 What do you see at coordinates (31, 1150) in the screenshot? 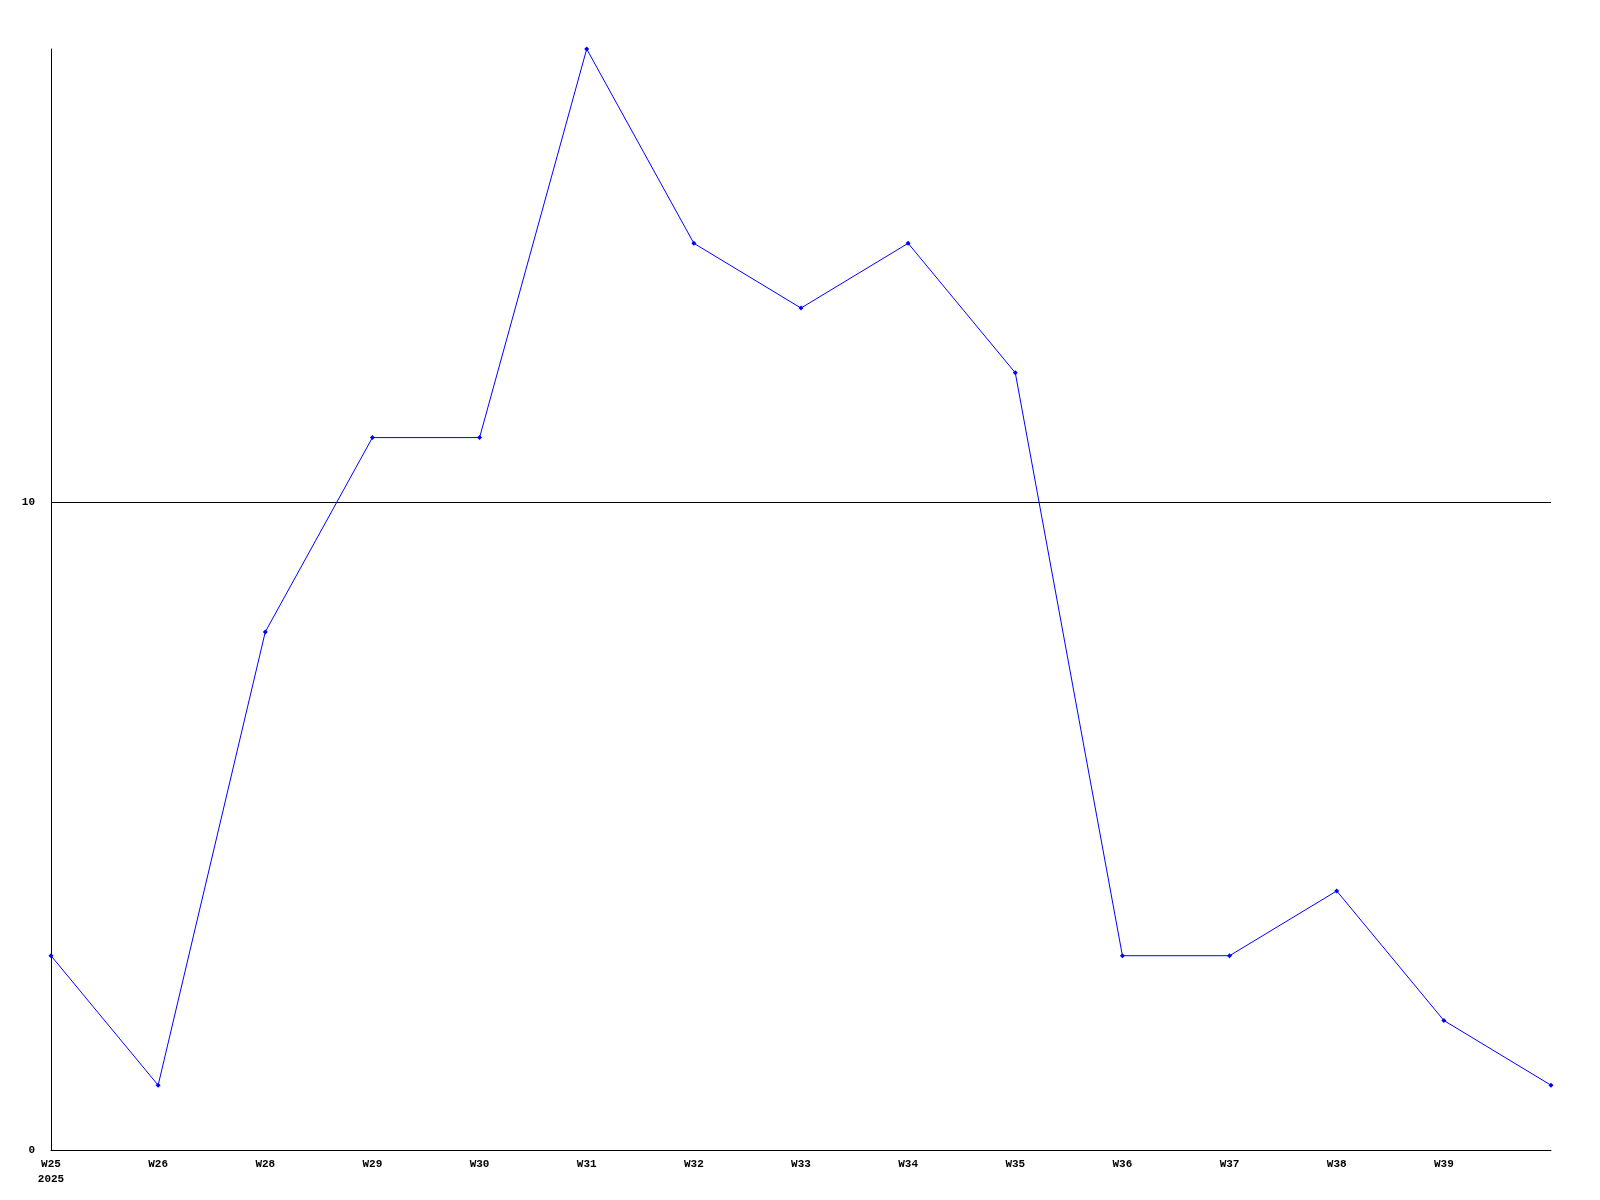
I see `y-tick-label: 0` at bounding box center [31, 1150].